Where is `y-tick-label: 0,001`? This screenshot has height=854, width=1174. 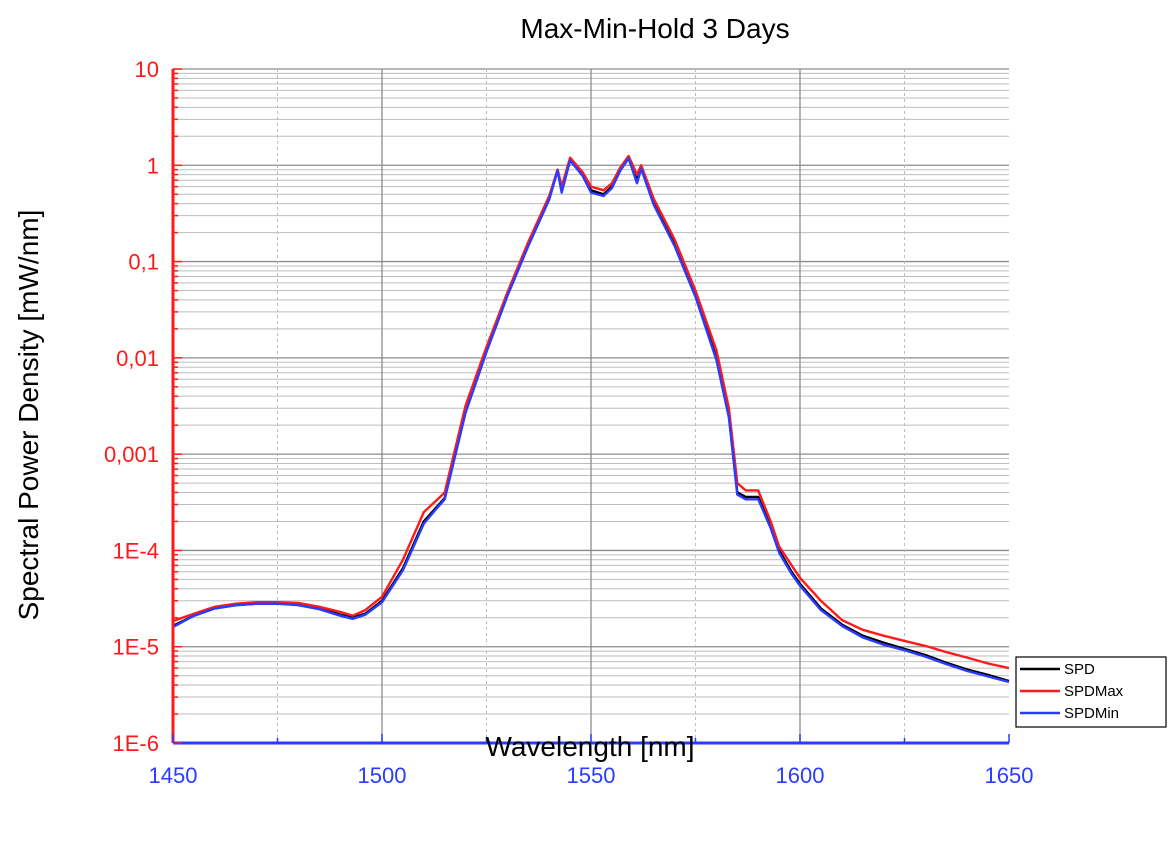 y-tick-label: 0,001 is located at coordinates (131, 454).